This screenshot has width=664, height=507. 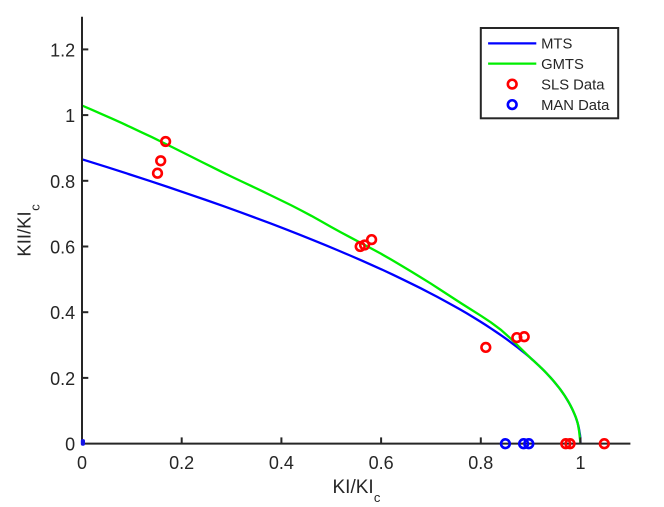 I want to click on svg-text: MTS, so click(x=556, y=45).